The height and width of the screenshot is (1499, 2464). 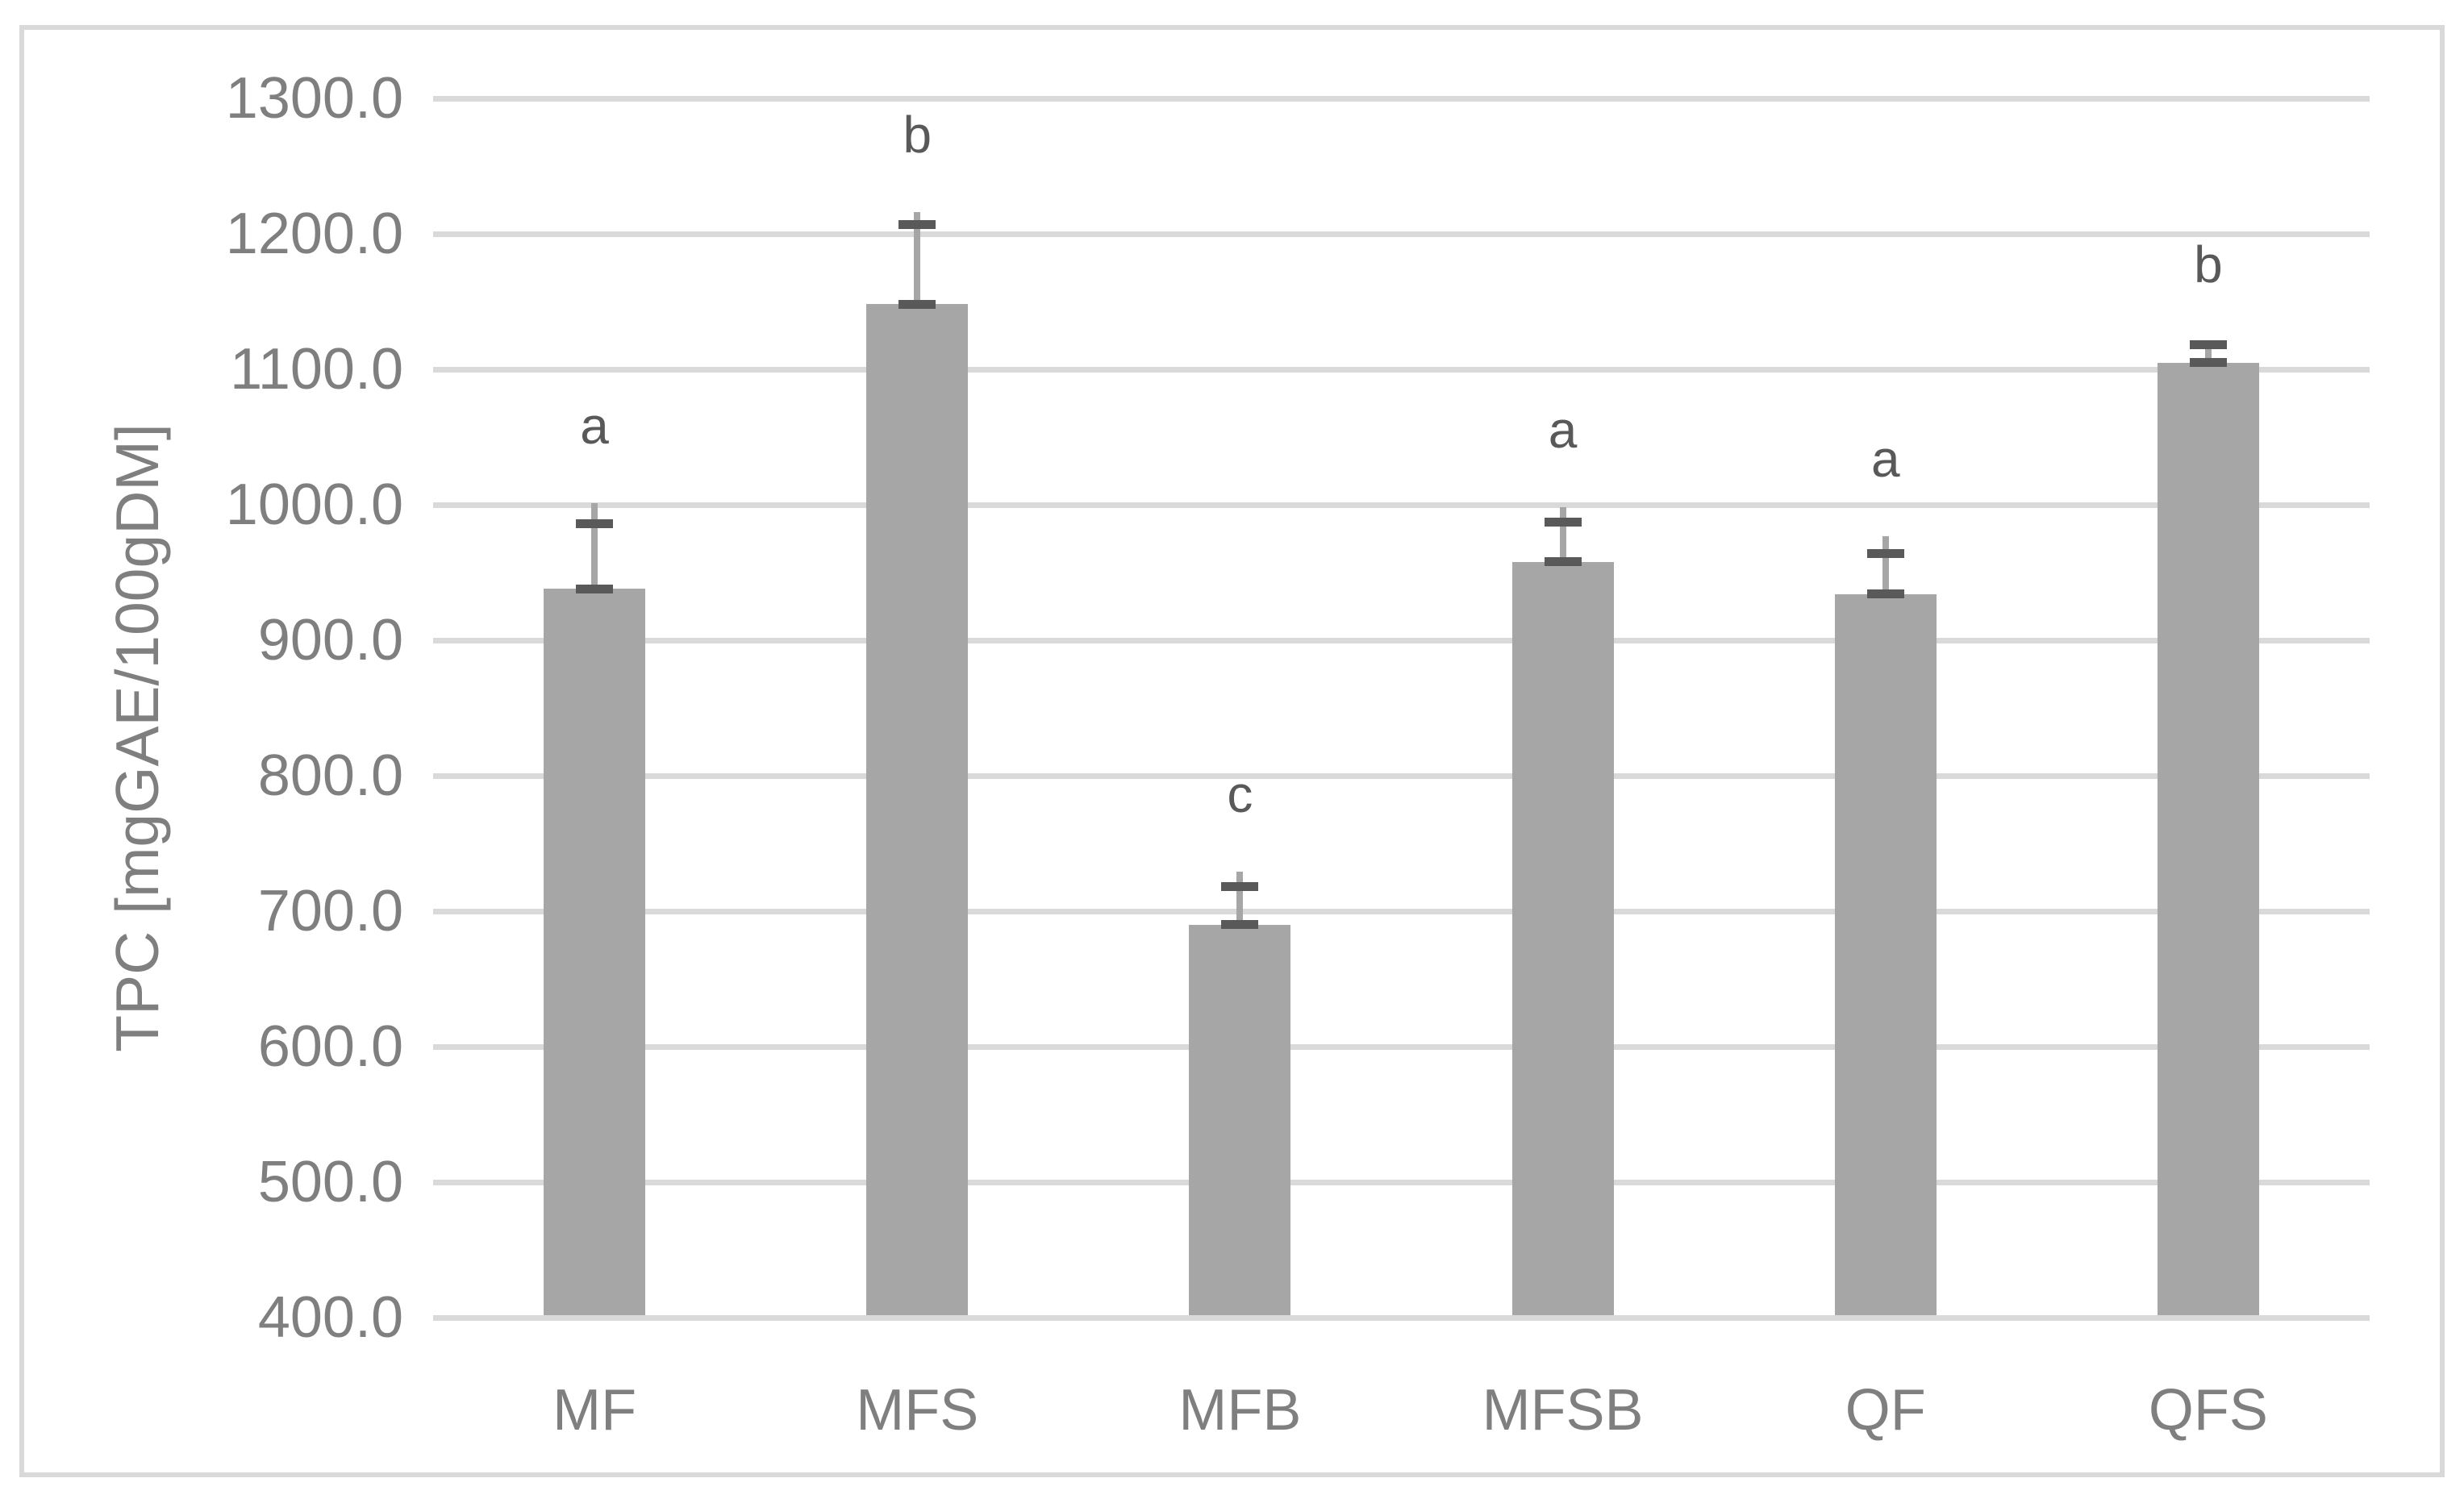 I want to click on y-tick-label-500: 500.0, so click(x=330, y=1182).